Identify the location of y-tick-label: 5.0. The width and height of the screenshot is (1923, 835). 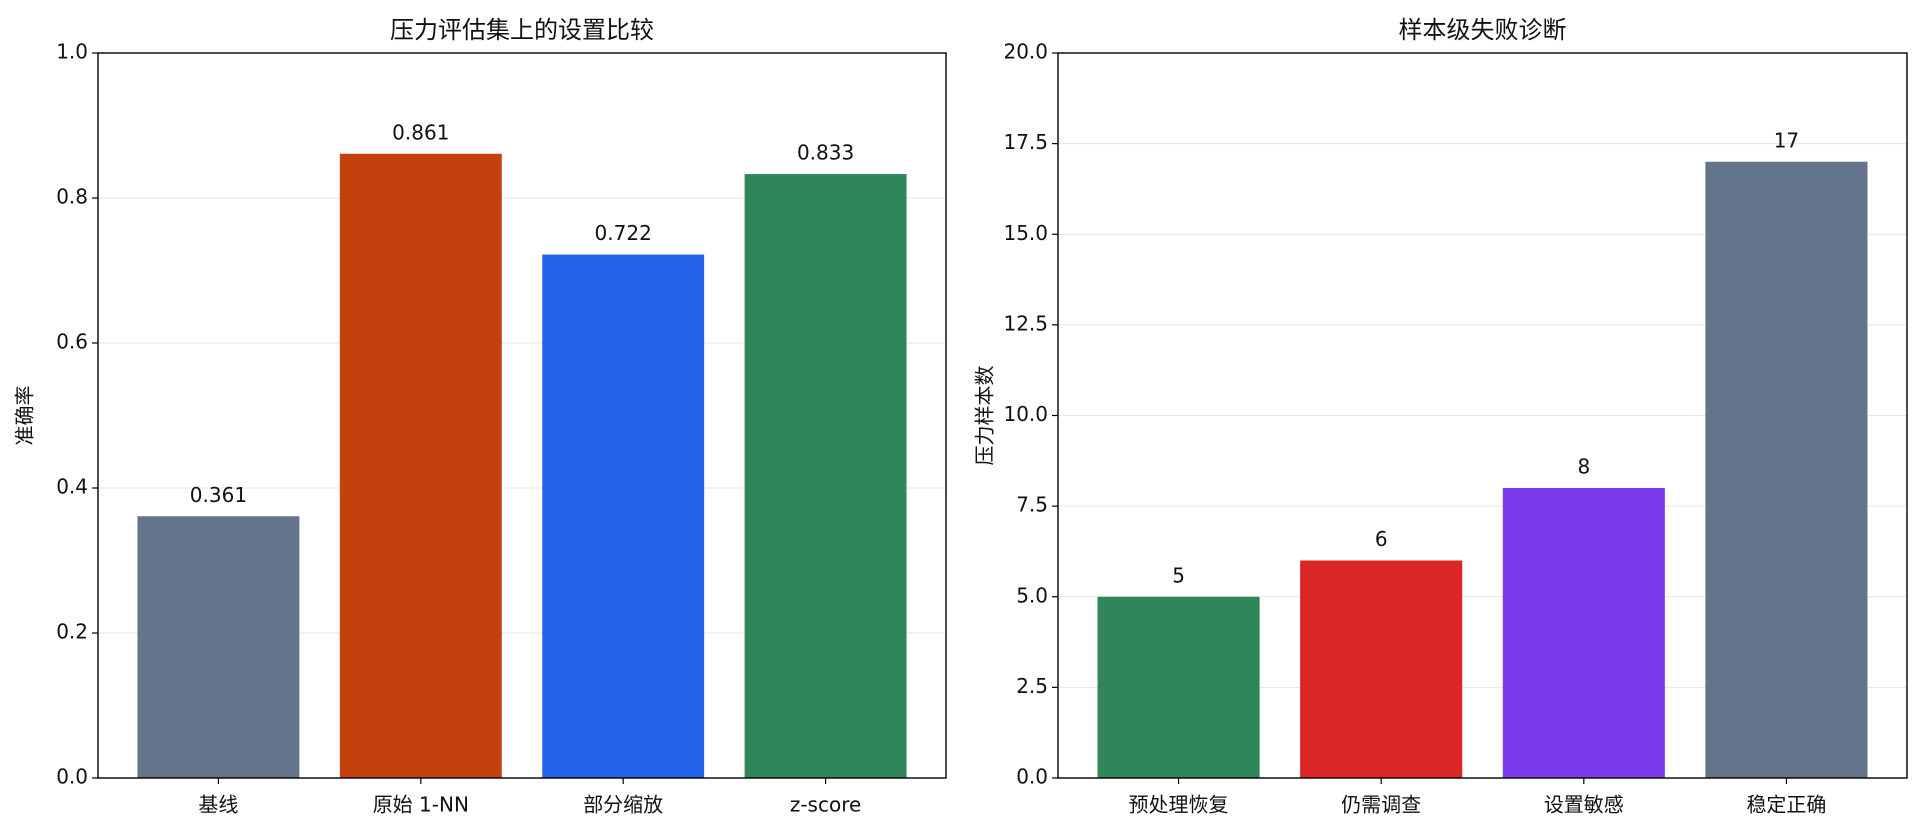
(1032, 595).